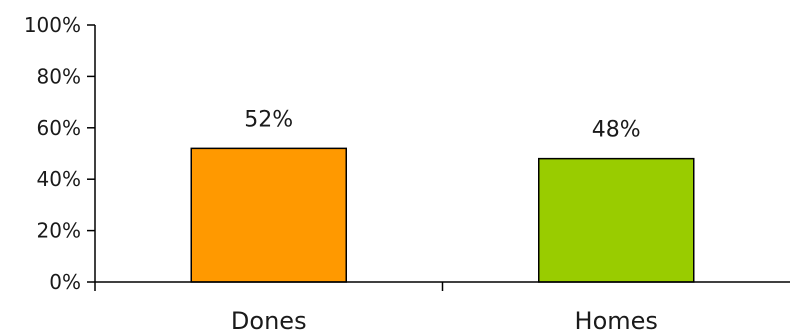 The height and width of the screenshot is (336, 794). I want to click on y-tick-label: 100%, so click(52, 25).